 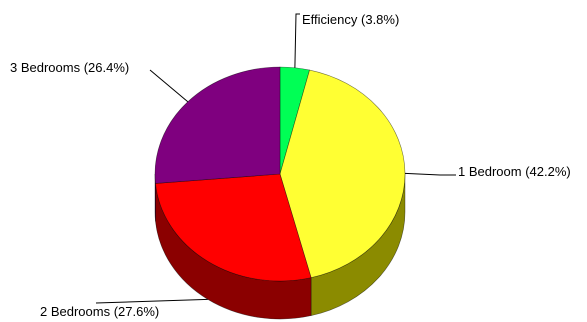 What do you see at coordinates (217, 125) in the screenshot?
I see `pie-slice-3-bedrooms` at bounding box center [217, 125].